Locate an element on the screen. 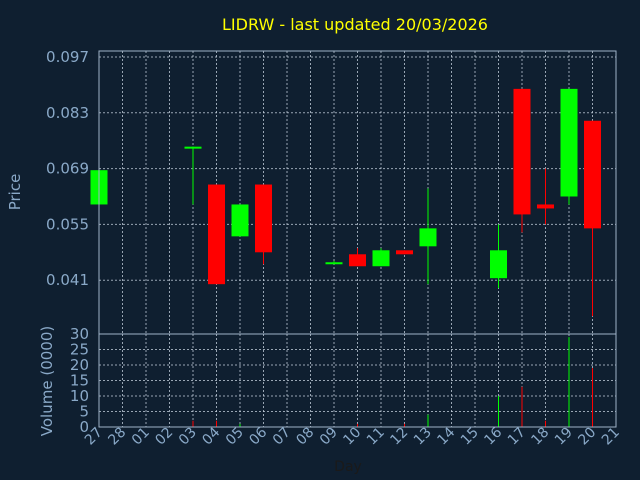 The image size is (640, 480). volume-bars is located at coordinates (392, 382).